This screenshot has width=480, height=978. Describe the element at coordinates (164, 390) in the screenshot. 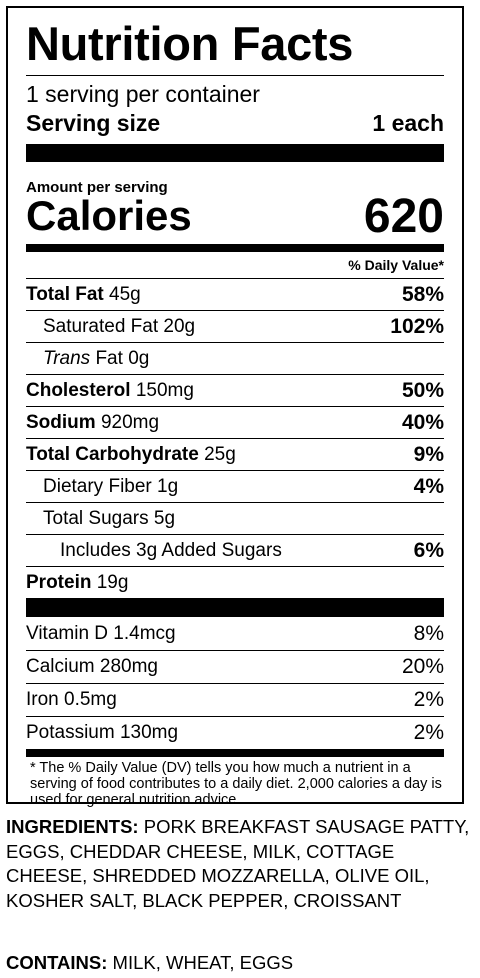

I see `nutrient-amount: 150mg` at that location.